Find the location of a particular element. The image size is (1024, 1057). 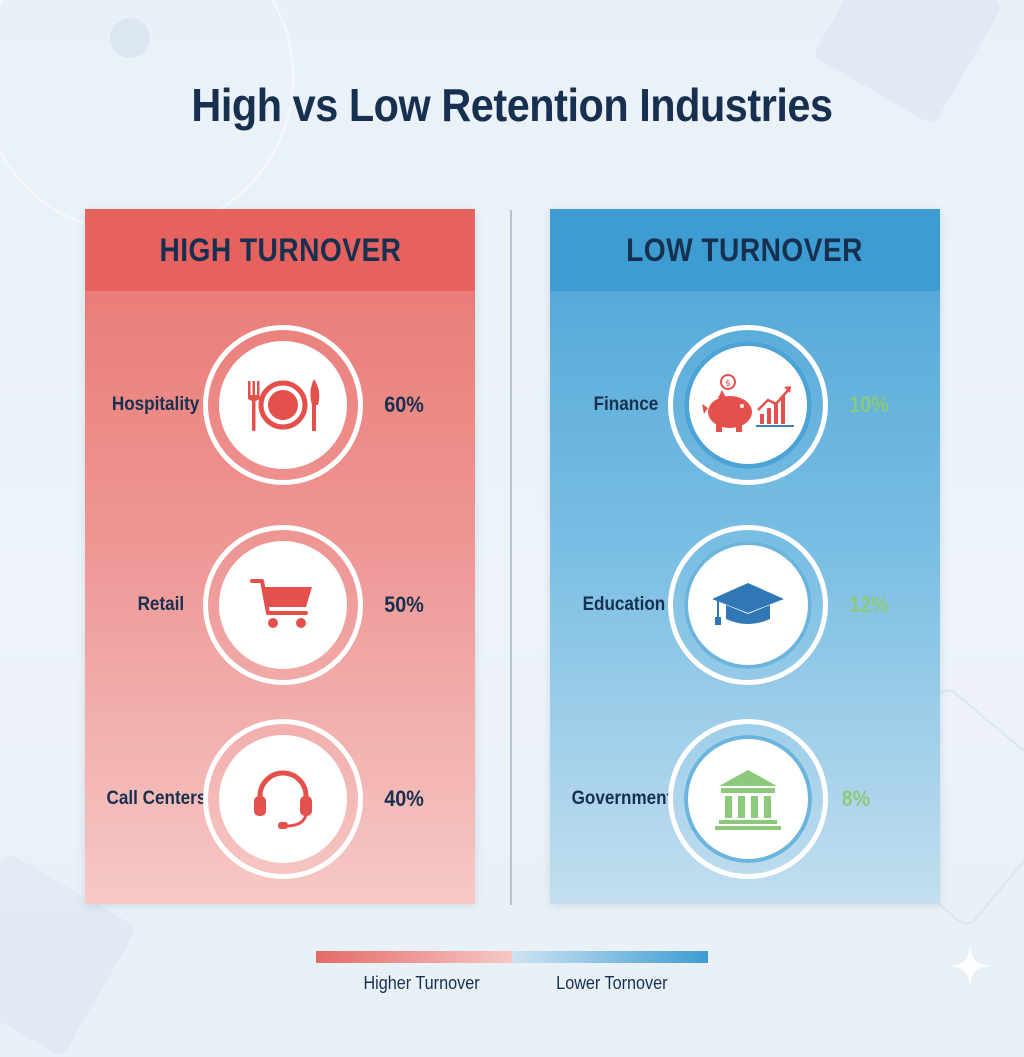

industry-row-government: Government 8% is located at coordinates (745, 799).